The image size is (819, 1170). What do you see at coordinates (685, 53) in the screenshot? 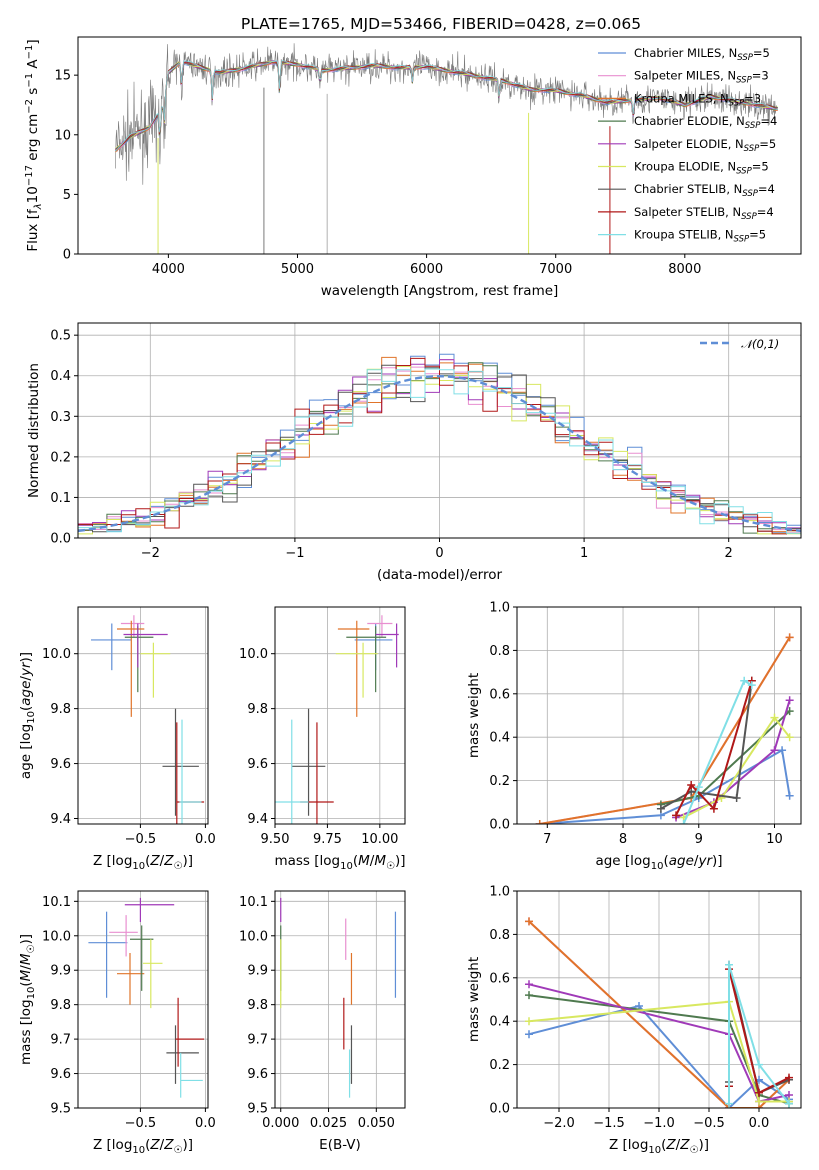
I see `legend-label-text: Chabrier MILES, N` at bounding box center [685, 53].